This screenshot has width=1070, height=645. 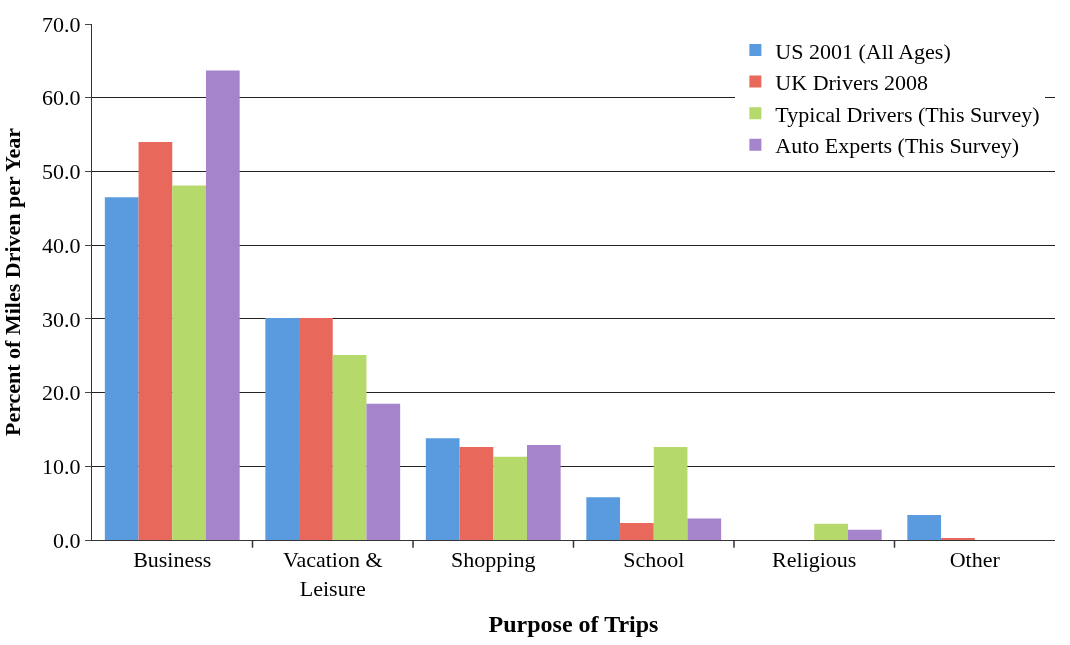 I want to click on x-tick-label: Religious, so click(x=814, y=560).